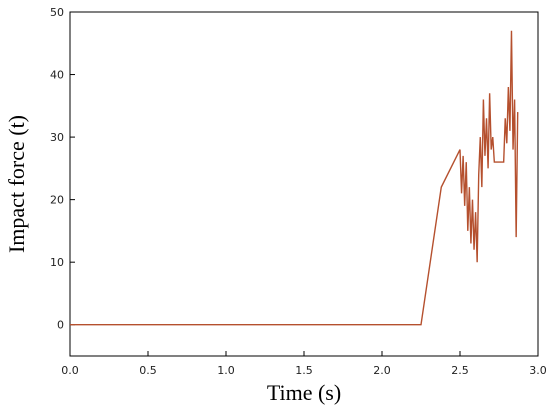 The height and width of the screenshot is (414, 550). Describe the element at coordinates (304, 370) in the screenshot. I see `x-tick-label: 1.5` at that location.